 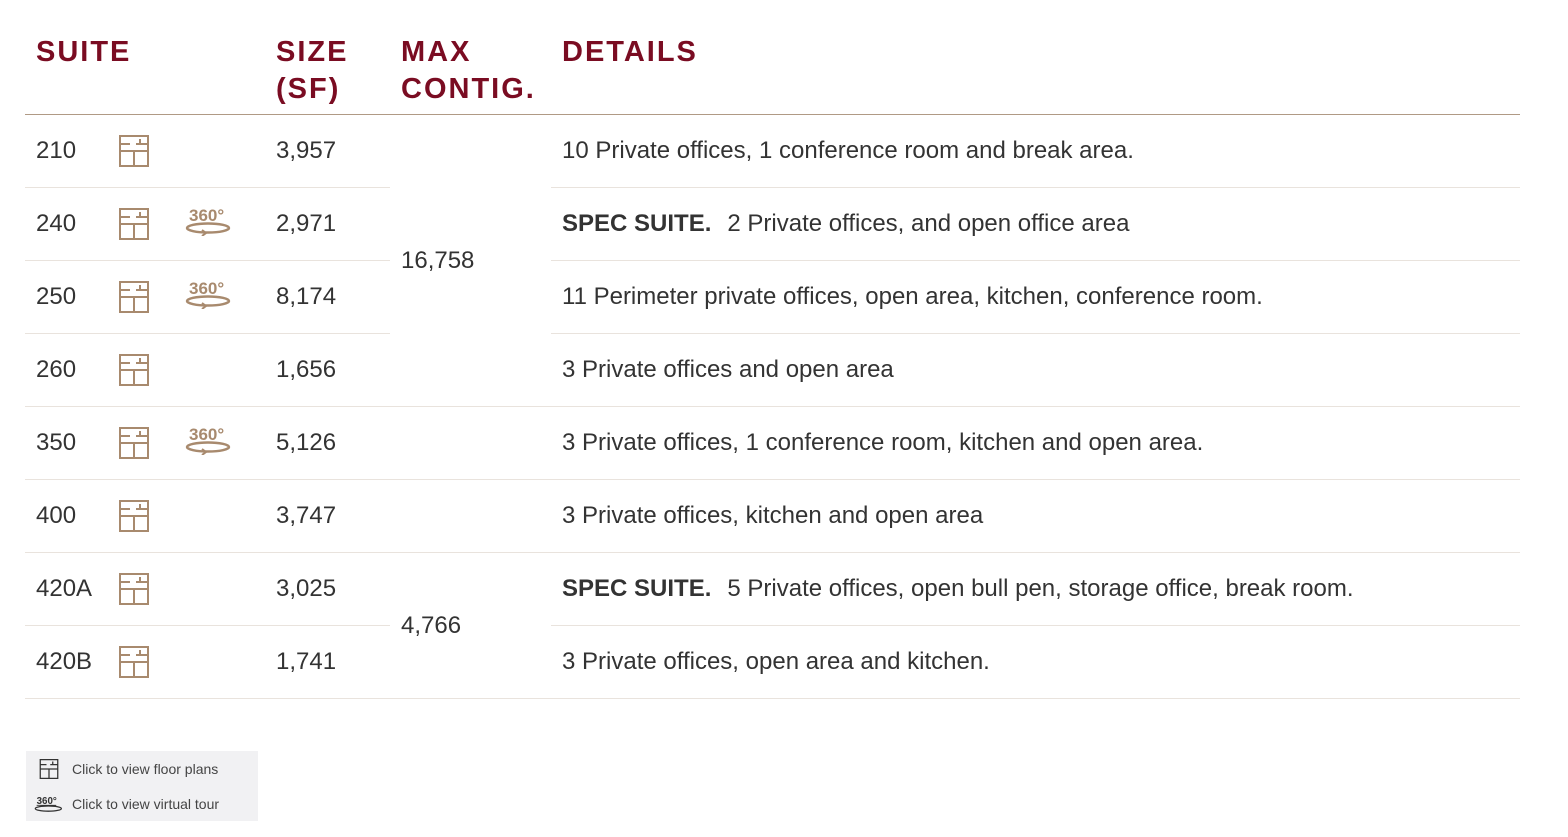 What do you see at coordinates (1035, 516) in the screenshot?
I see `suite-details: 3 Private offices, kitchen and open area` at bounding box center [1035, 516].